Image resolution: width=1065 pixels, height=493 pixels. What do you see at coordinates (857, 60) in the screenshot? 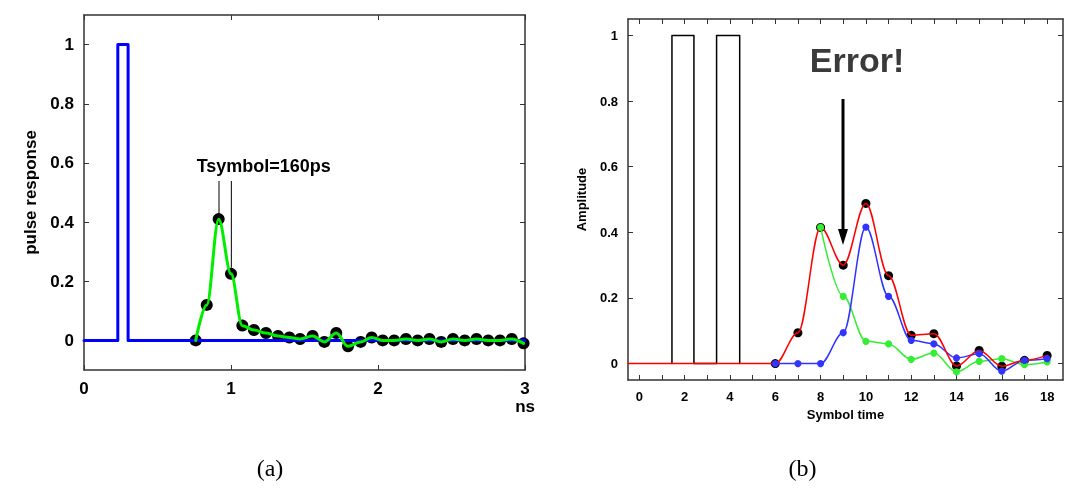
I see `annotation: Error!` at bounding box center [857, 60].